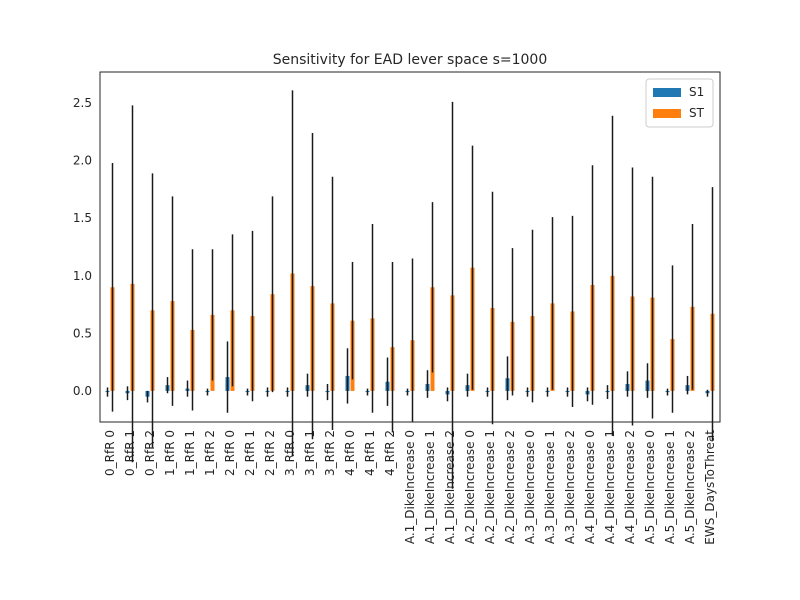 The width and height of the screenshot is (800, 600). What do you see at coordinates (530, 487) in the screenshot?
I see `x-tick-label: A.3_DikeIncrease 0` at bounding box center [530, 487].